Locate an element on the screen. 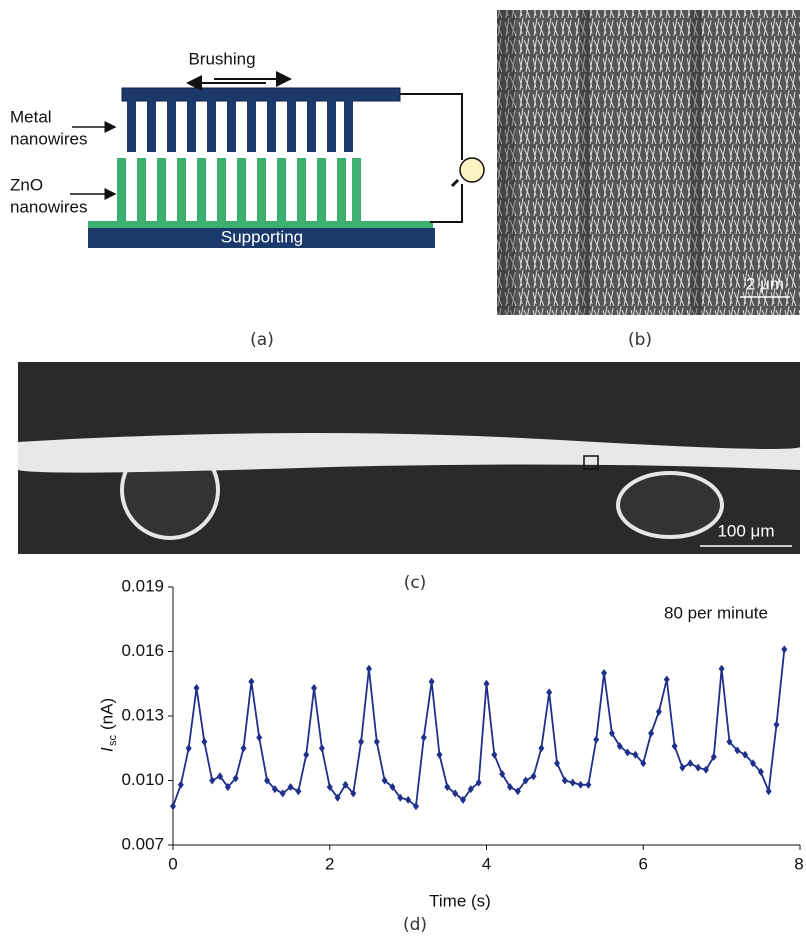 Image resolution: width=806 pixels, height=939 pixels. y-label-subscript: sc is located at coordinates (113, 741).